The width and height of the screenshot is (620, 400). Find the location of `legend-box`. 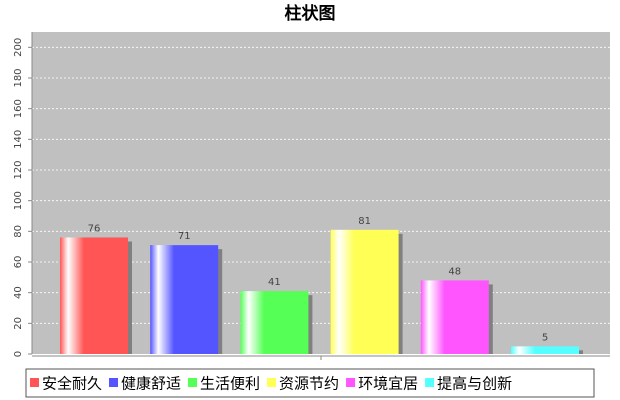

legend-box is located at coordinates (310, 383).